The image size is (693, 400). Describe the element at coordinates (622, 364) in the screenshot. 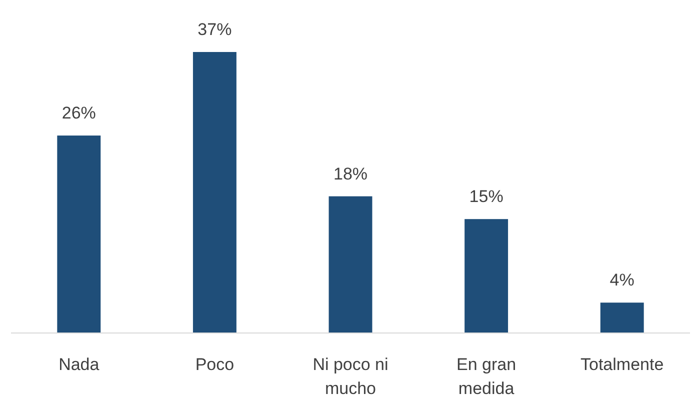

I see `x-tick-label: Totalmente` at that location.